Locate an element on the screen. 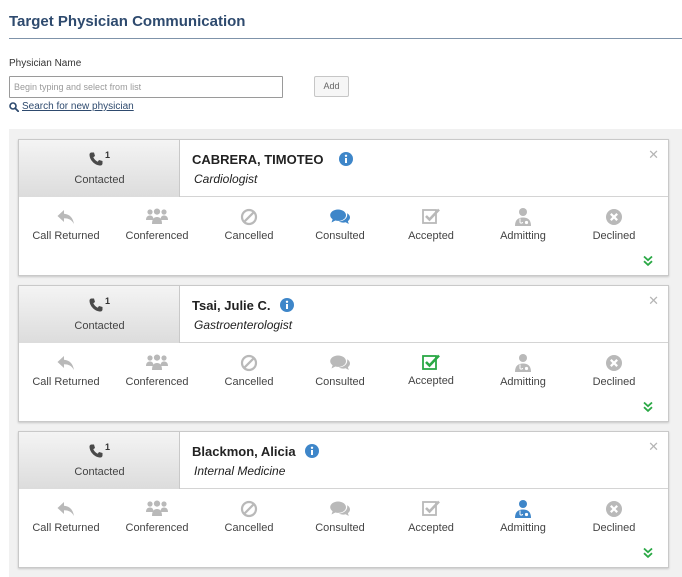 The width and height of the screenshot is (682, 577). physician-name-input is located at coordinates (146, 87).